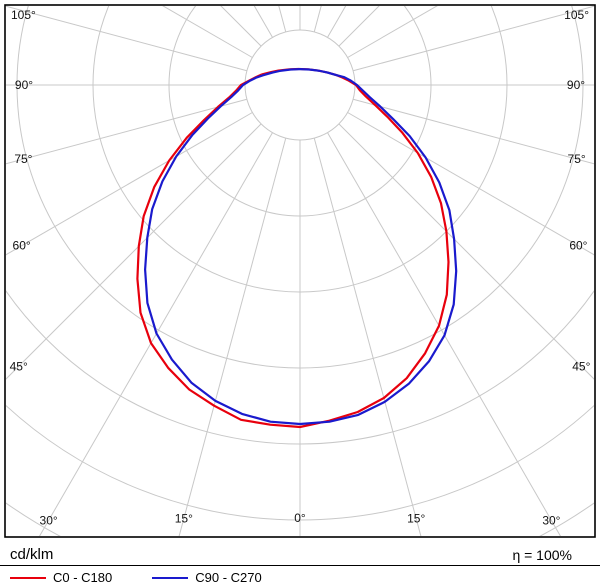  Describe the element at coordinates (28, 577) in the screenshot. I see `legend-line-red` at that location.